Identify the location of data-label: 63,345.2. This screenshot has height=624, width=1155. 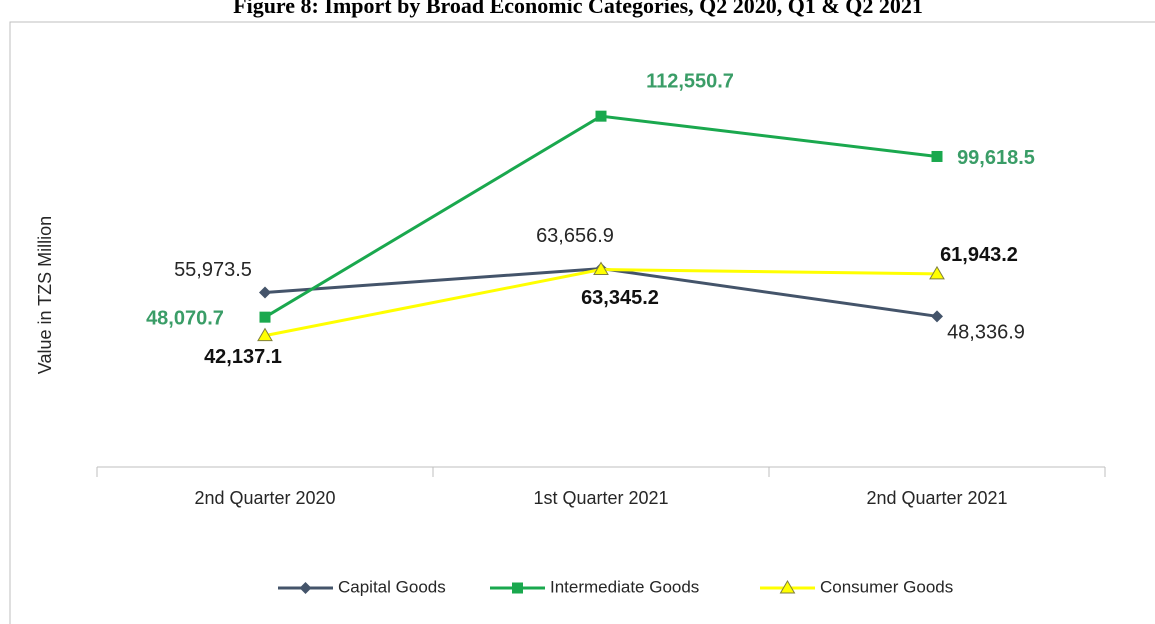
(620, 298).